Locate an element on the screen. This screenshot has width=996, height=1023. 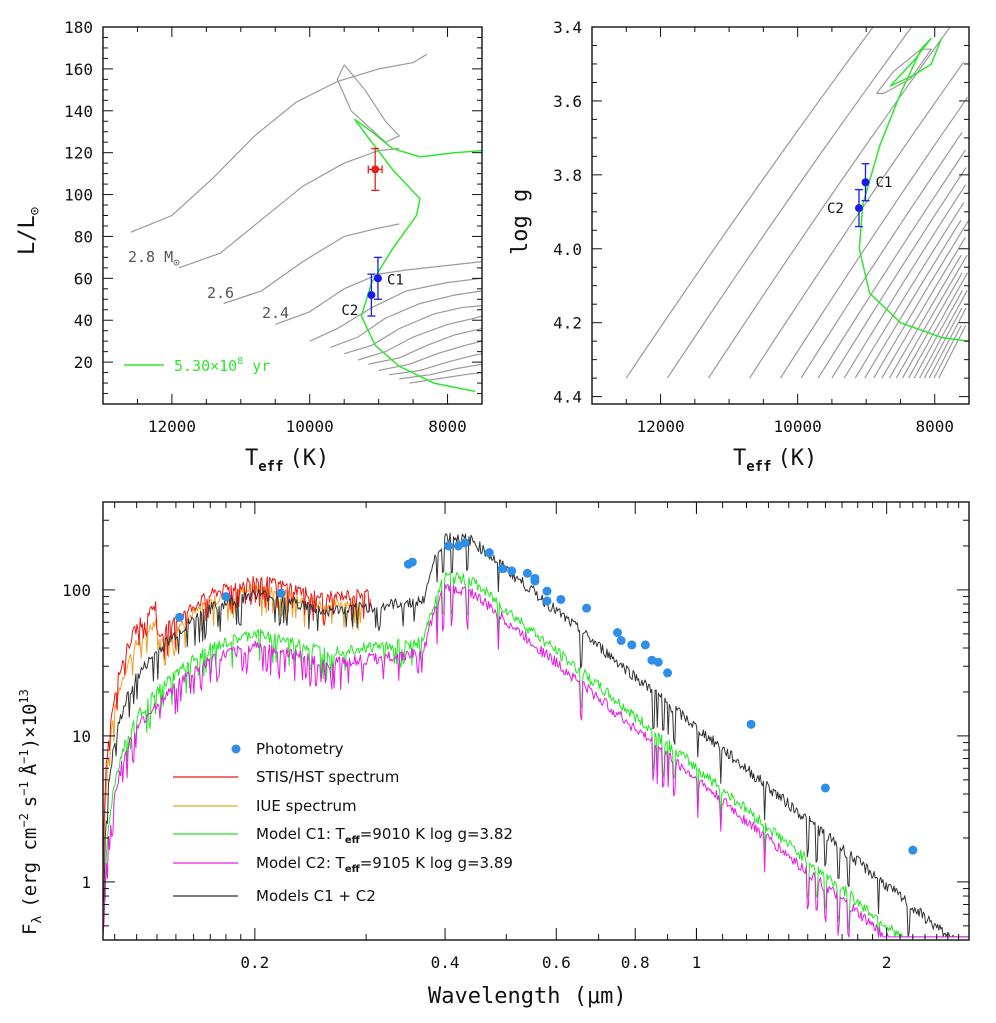
hr-point-C1 is located at coordinates (377, 278).